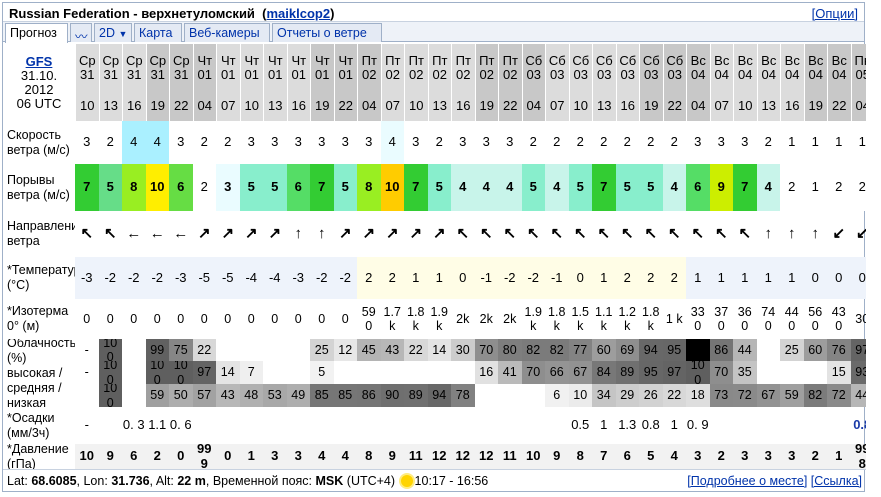 Image resolution: width=881 pixels, height=497 pixels. What do you see at coordinates (839, 456) in the screenshot?
I see `pressure-cell: 1` at bounding box center [839, 456].